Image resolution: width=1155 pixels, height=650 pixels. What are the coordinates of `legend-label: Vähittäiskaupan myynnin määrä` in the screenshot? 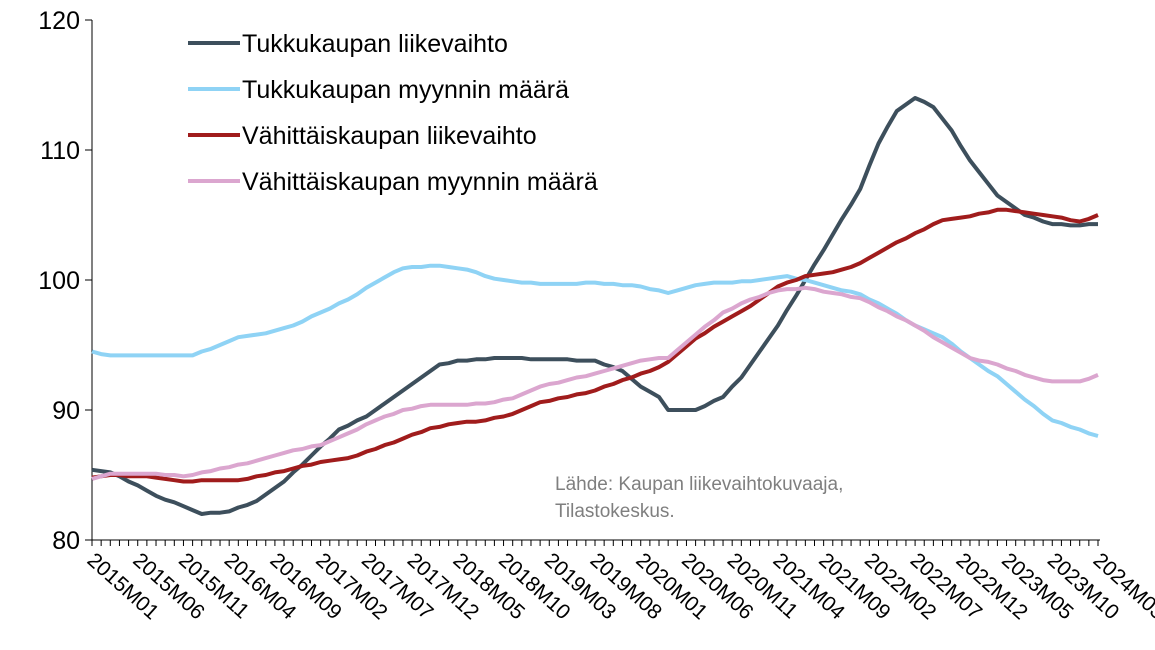 It's located at (420, 182).